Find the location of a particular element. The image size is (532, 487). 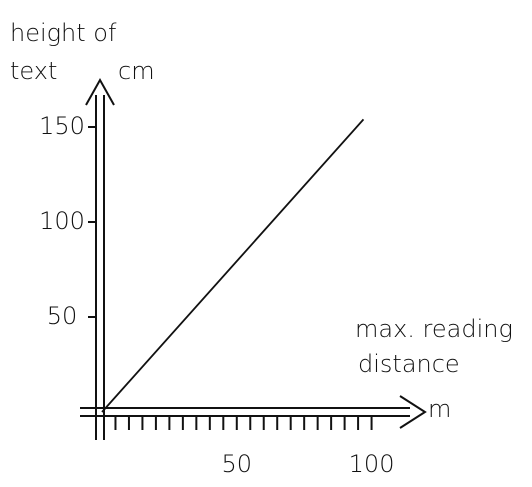

y-tick-label: 50 is located at coordinates (62, 316).